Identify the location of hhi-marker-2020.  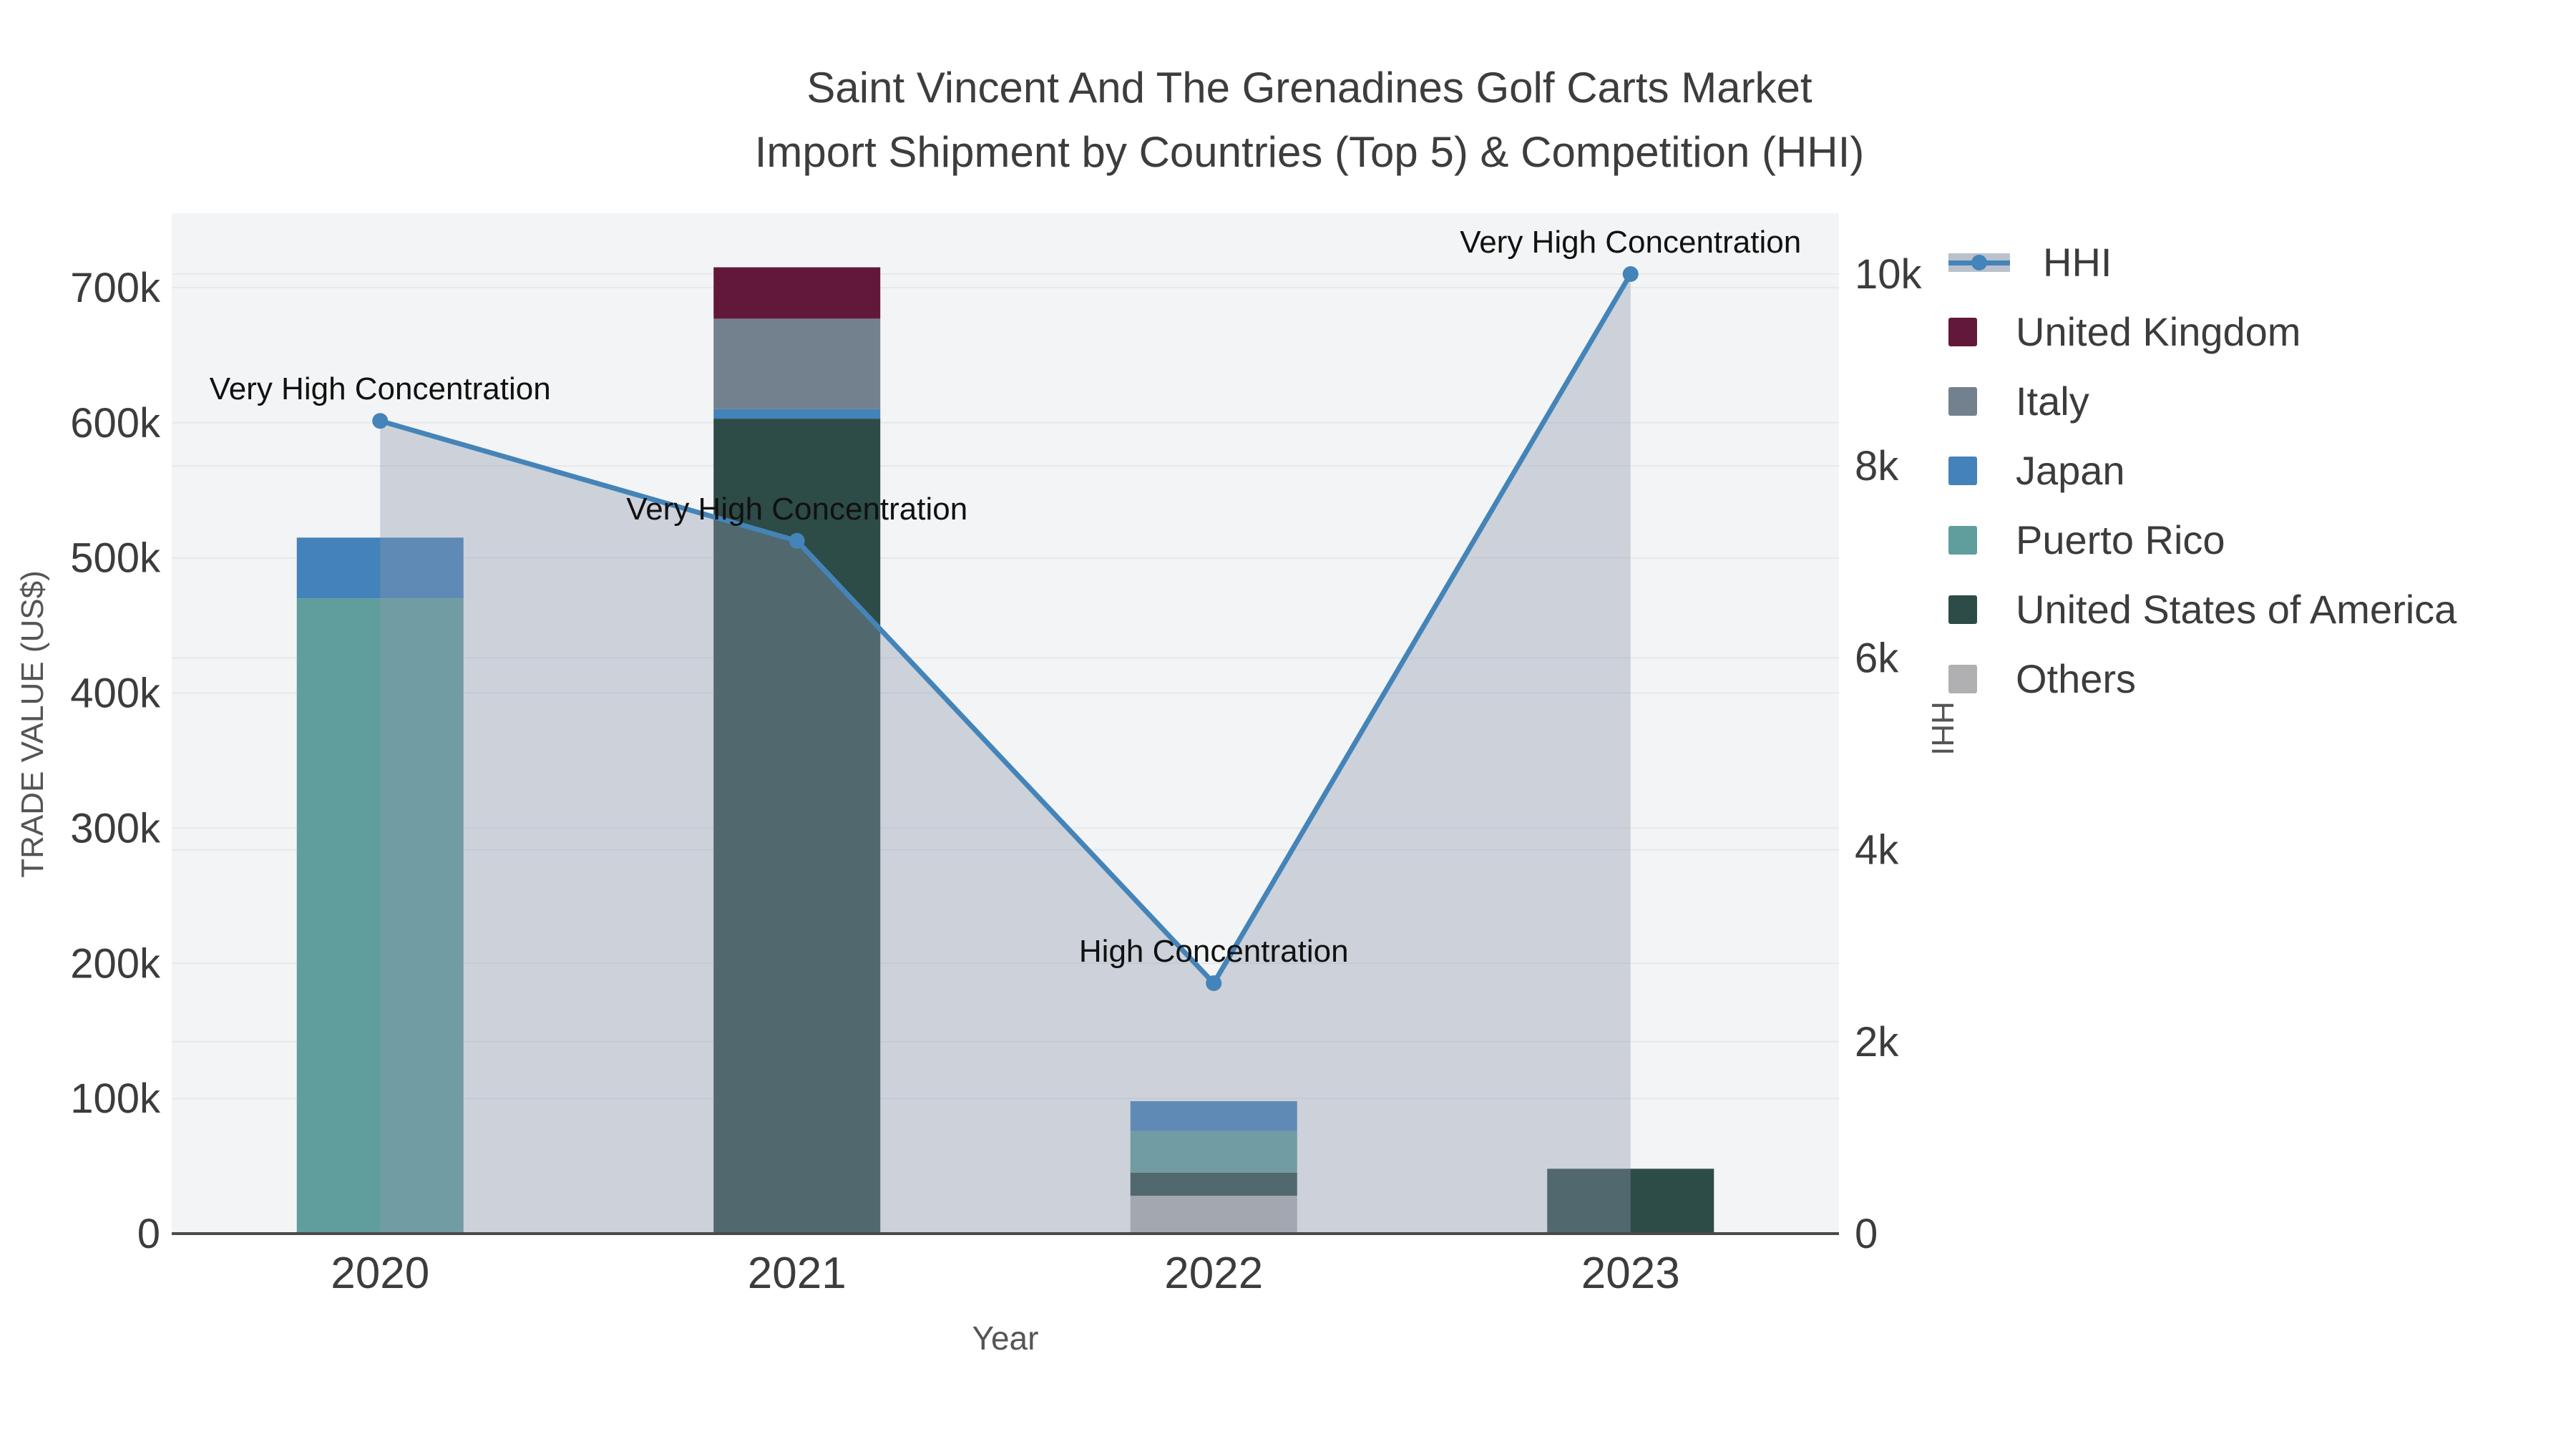
(380, 421).